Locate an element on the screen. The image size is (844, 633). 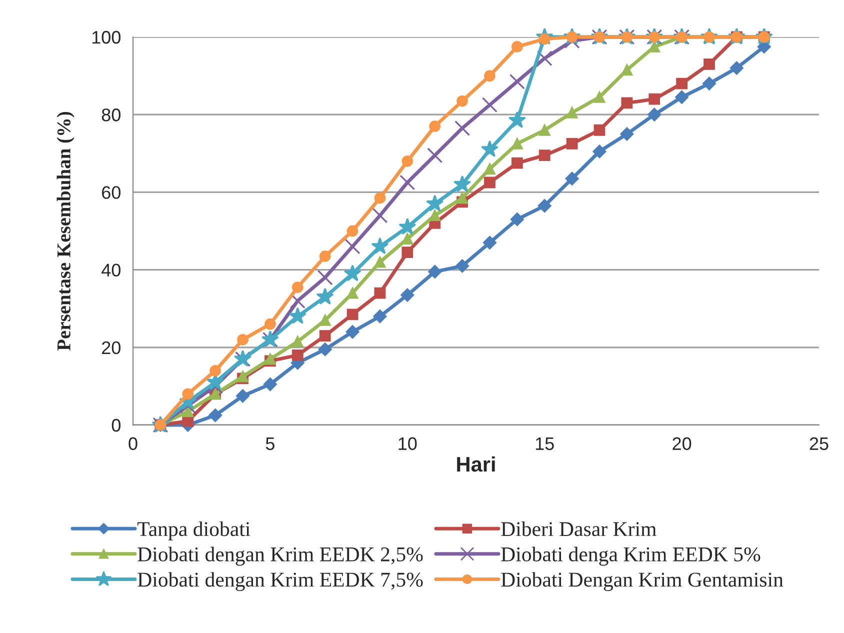
x-axis-title: Hari is located at coordinates (476, 464).